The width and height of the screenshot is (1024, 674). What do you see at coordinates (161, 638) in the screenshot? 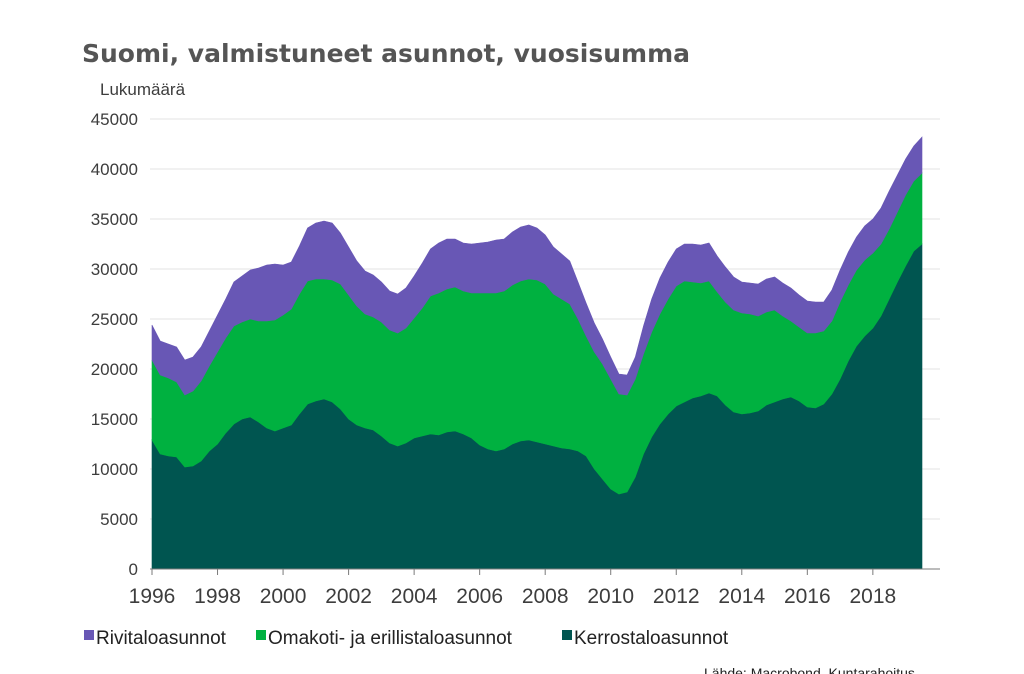
I see `legend-label-rivitalo: Rivitaloasunnot` at bounding box center [161, 638].